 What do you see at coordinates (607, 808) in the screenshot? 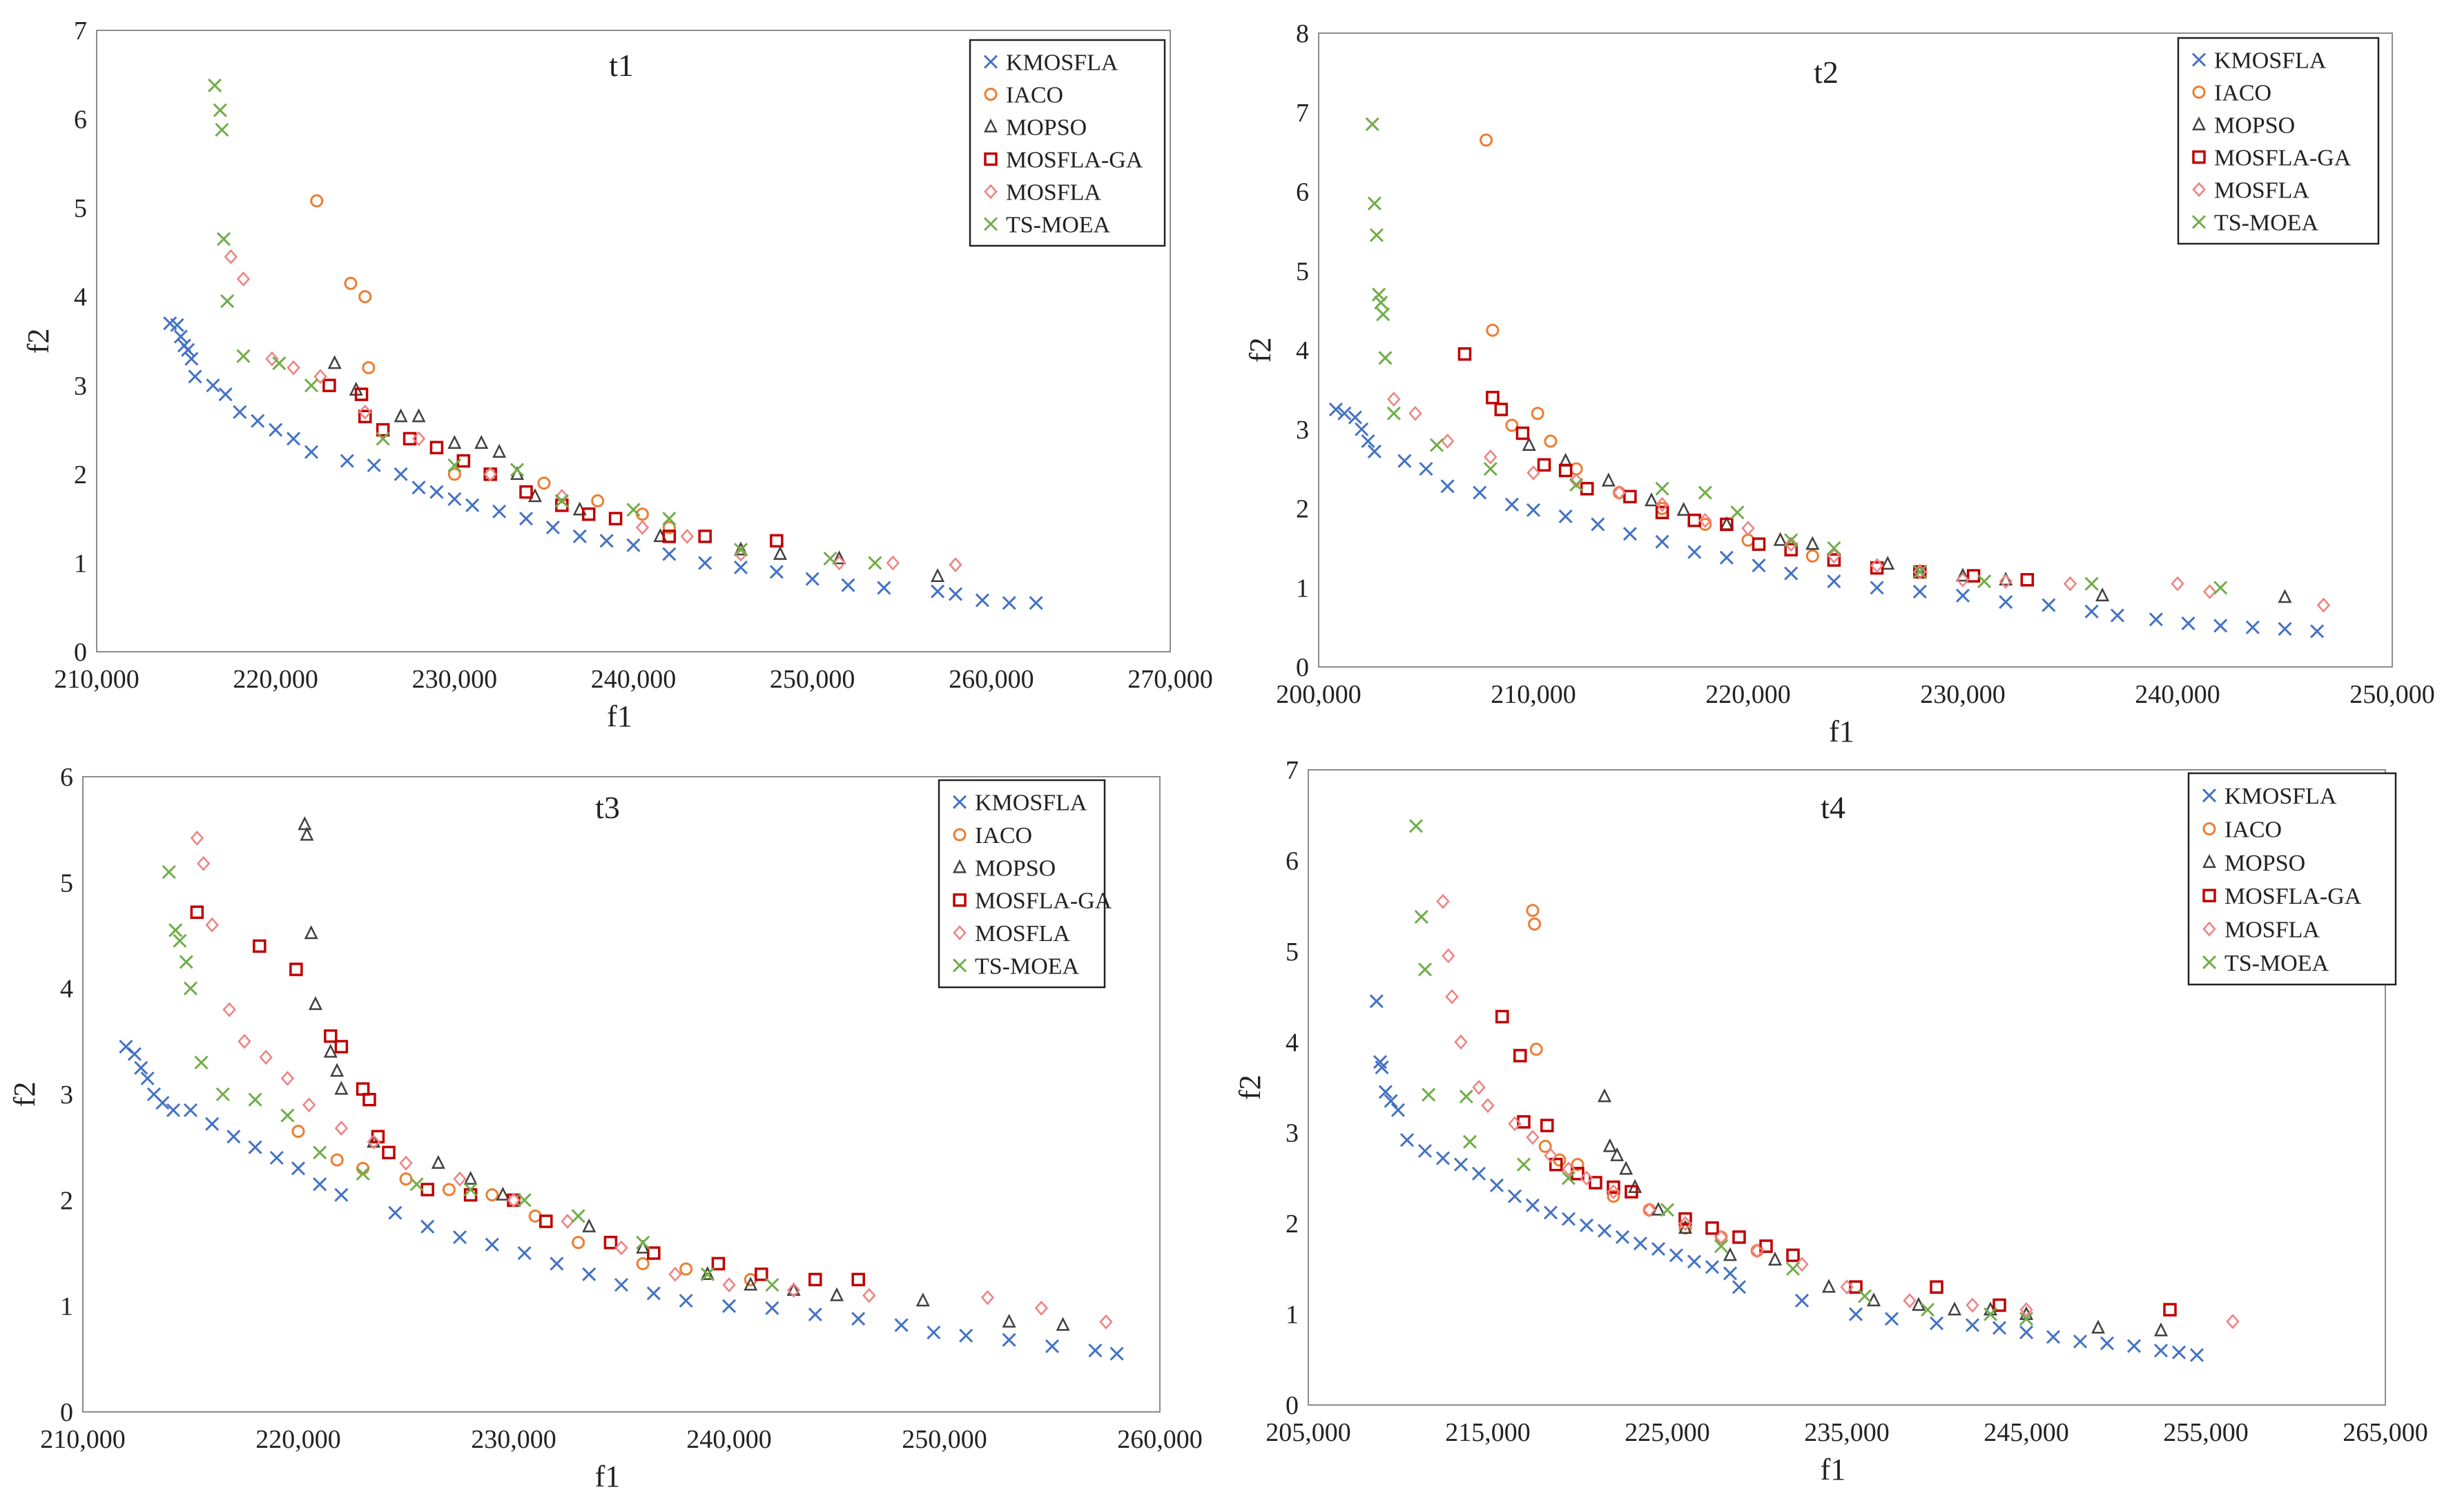
I see `chart-title: t3` at bounding box center [607, 808].